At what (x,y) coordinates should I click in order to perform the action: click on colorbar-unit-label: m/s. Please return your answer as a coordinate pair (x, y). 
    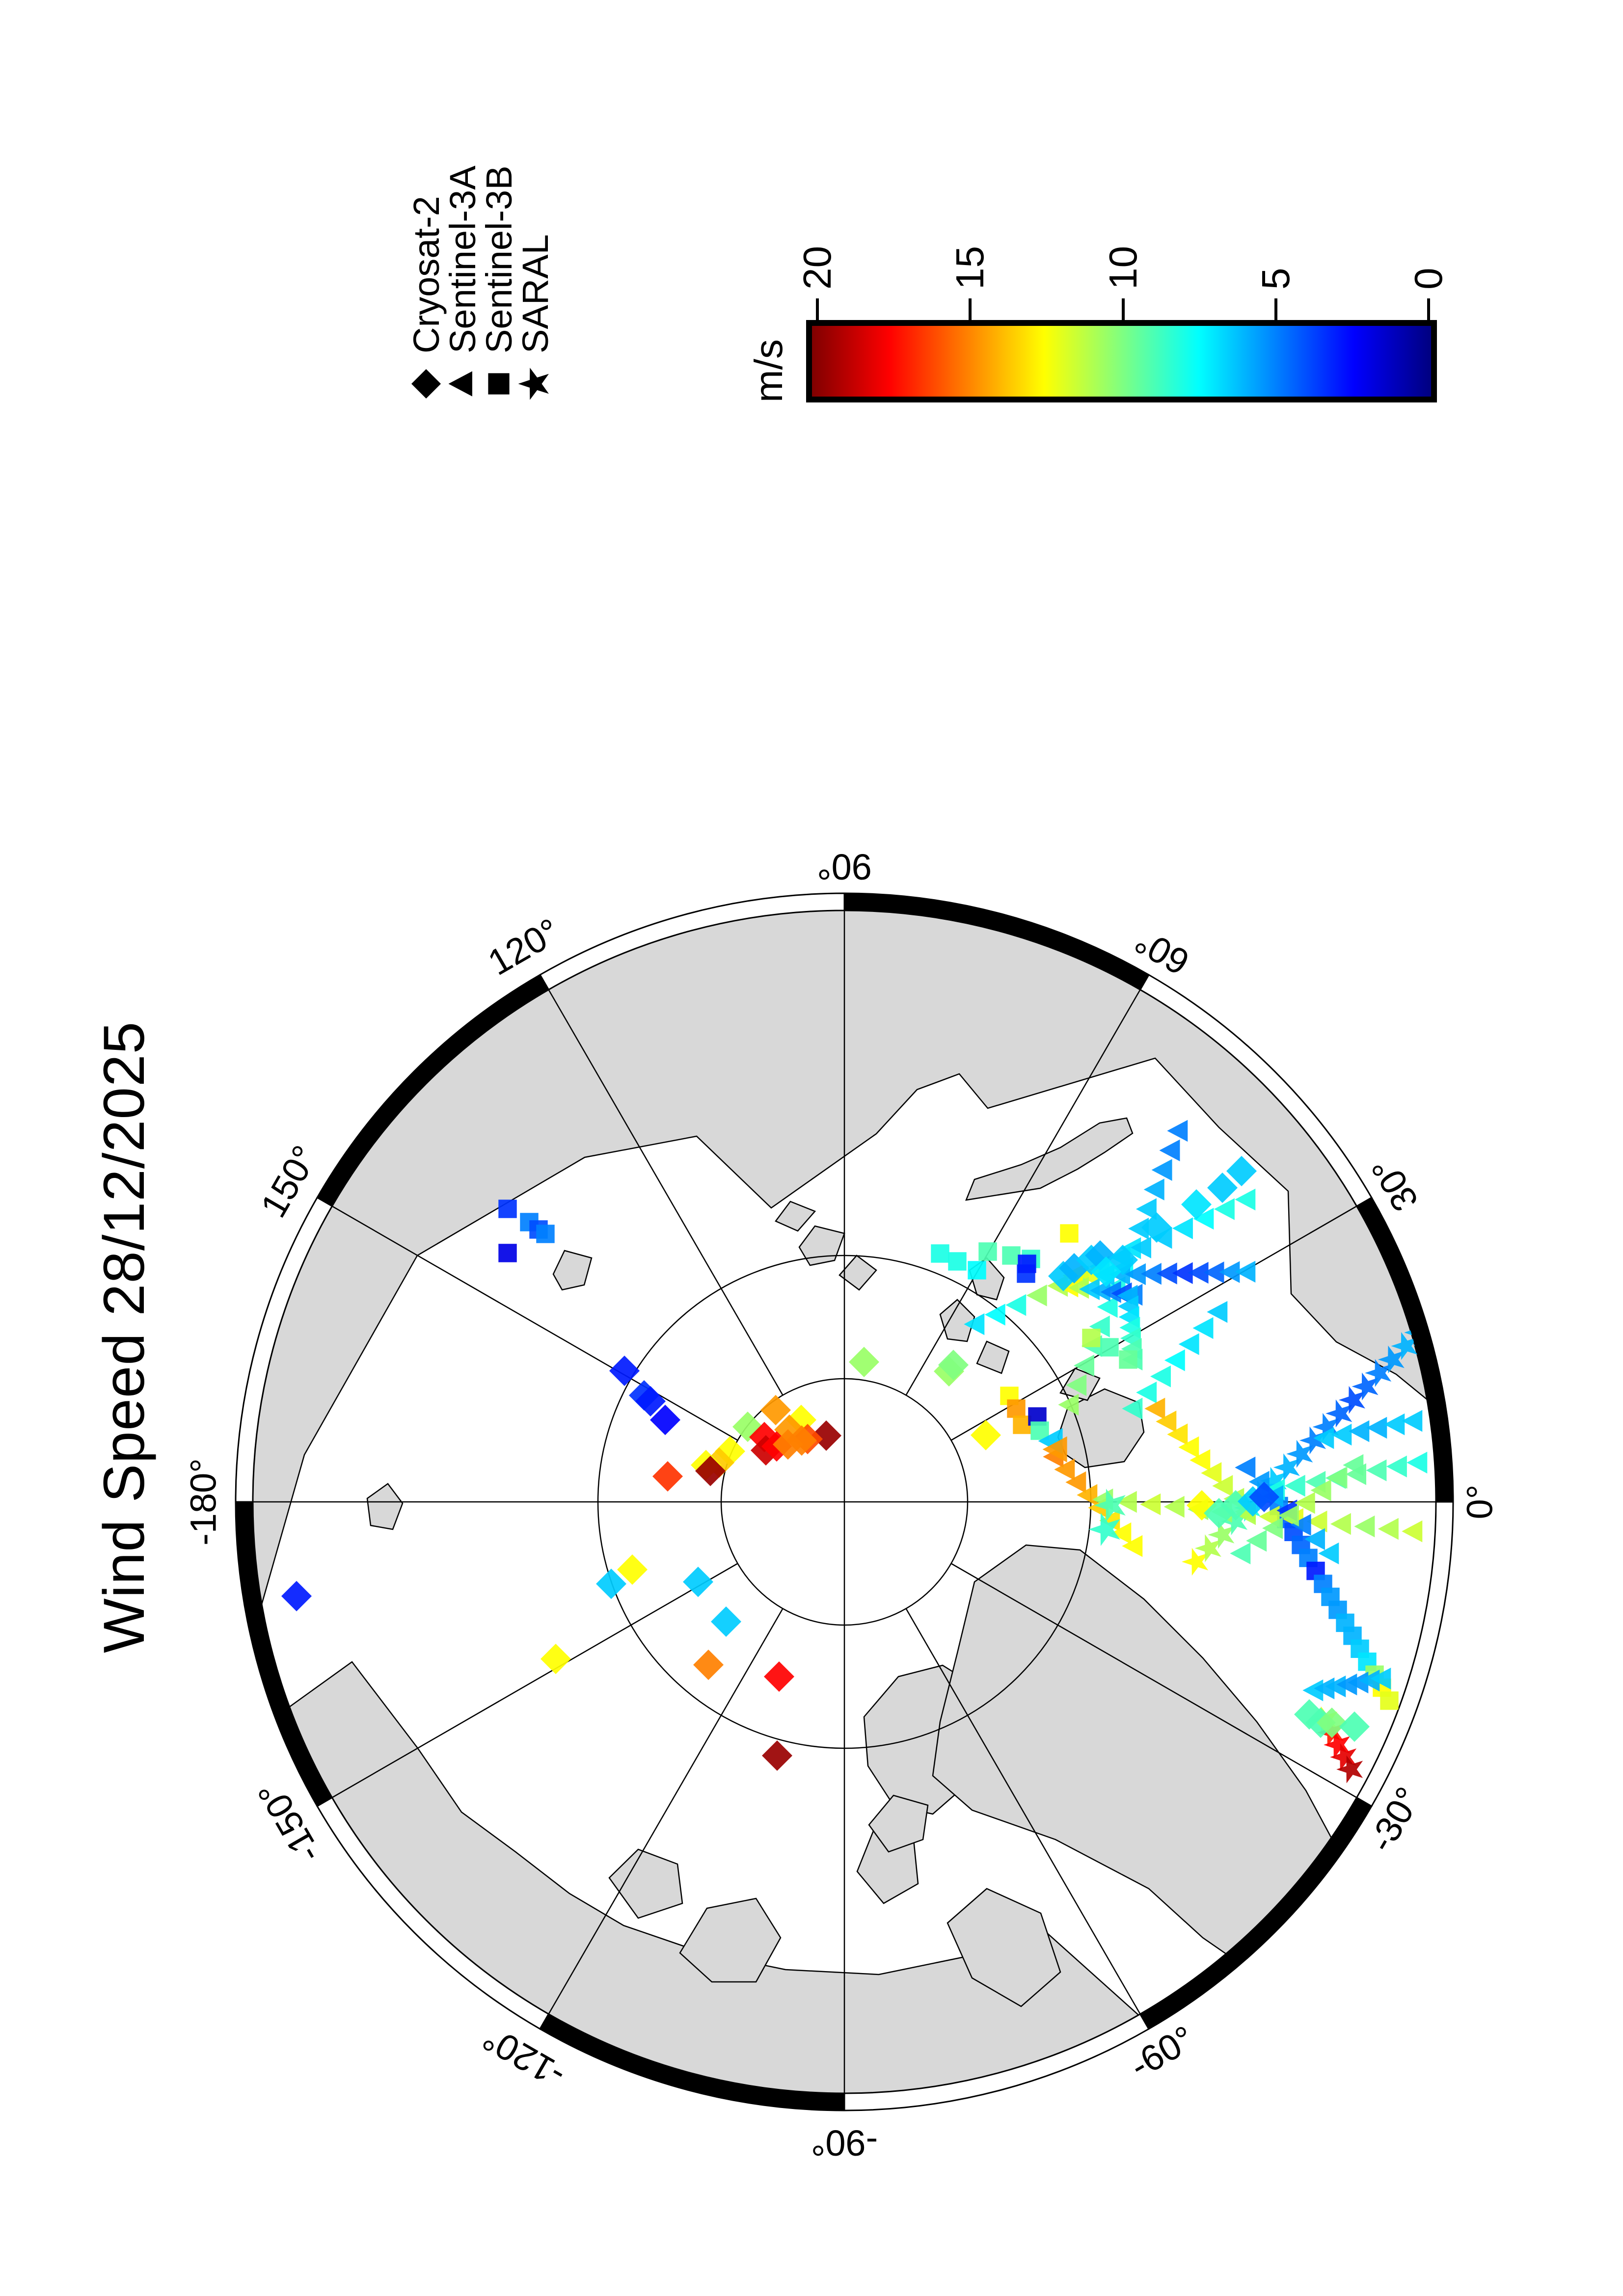
    Looking at the image, I should click on (768, 370).